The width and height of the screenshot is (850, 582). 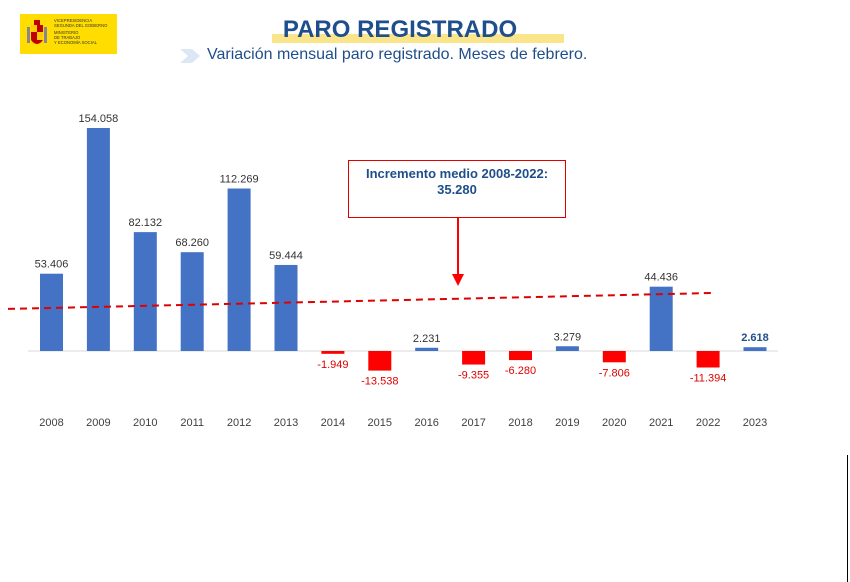 What do you see at coordinates (333, 423) in the screenshot?
I see `x-tick-label-2014: 2014` at bounding box center [333, 423].